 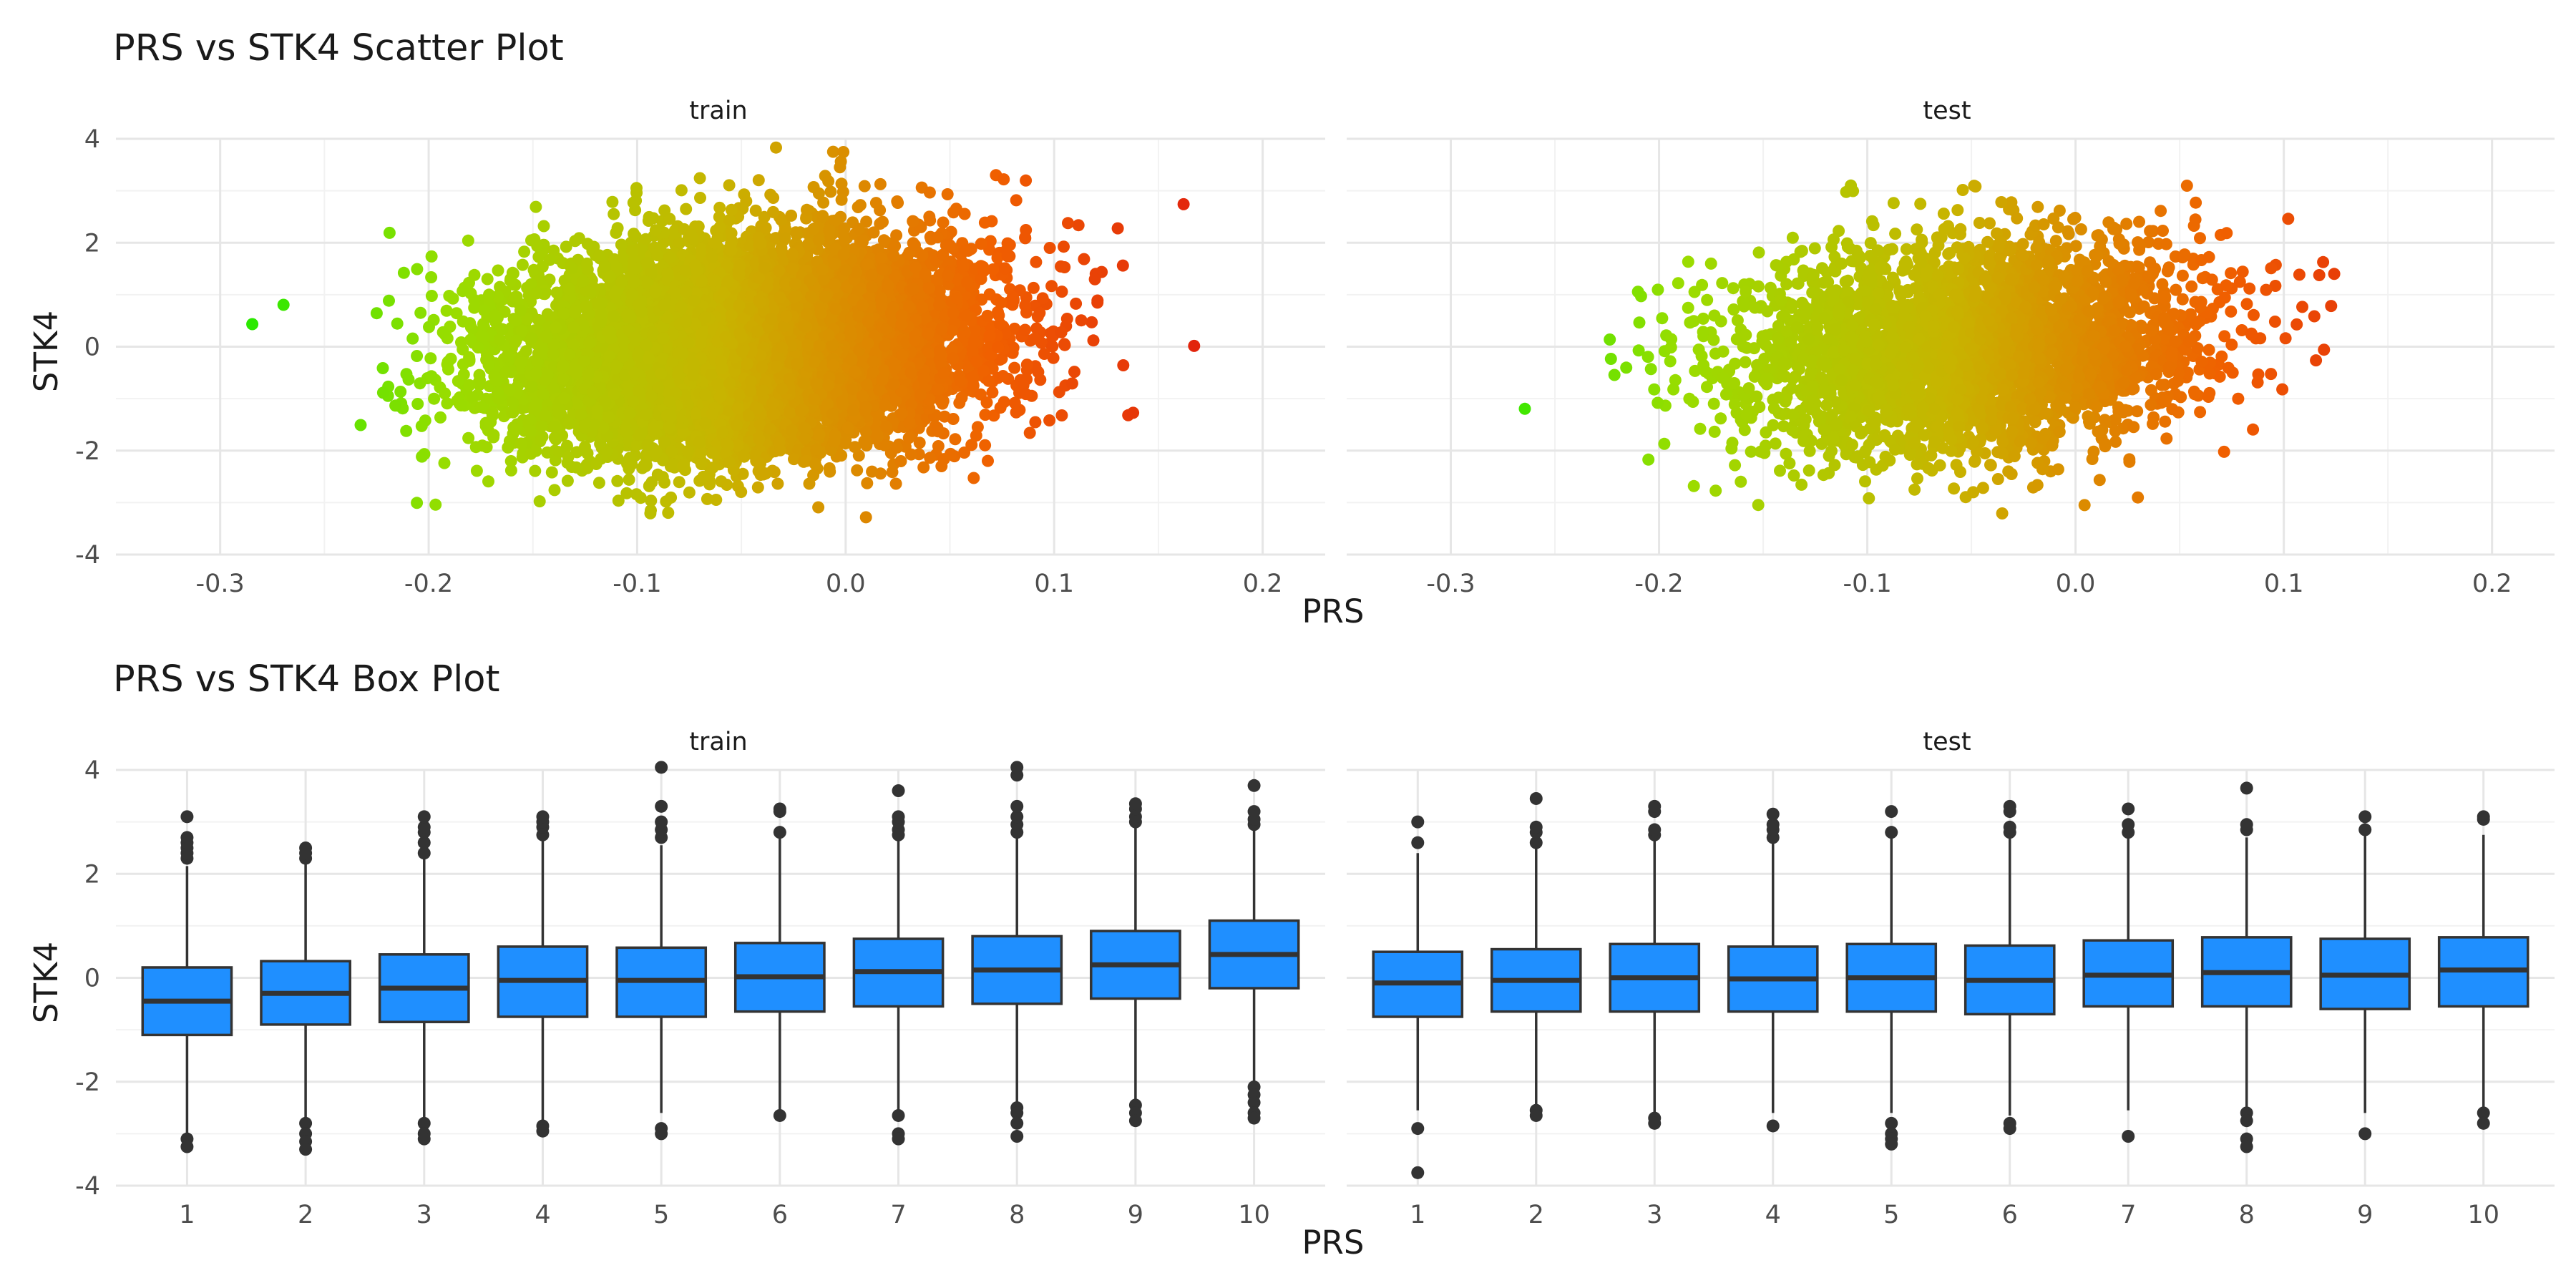 What do you see at coordinates (1263, 584) in the screenshot?
I see `x-tick-label: 0.2` at bounding box center [1263, 584].